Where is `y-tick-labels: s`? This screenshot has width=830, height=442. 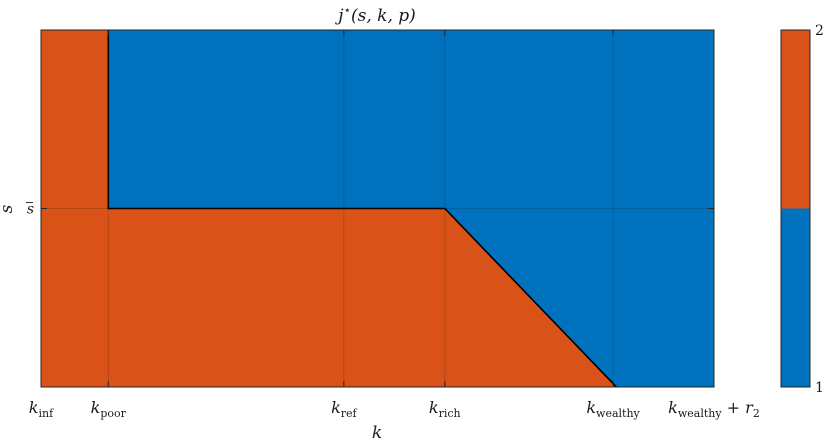
y-tick-labels: s is located at coordinates (30, 210).